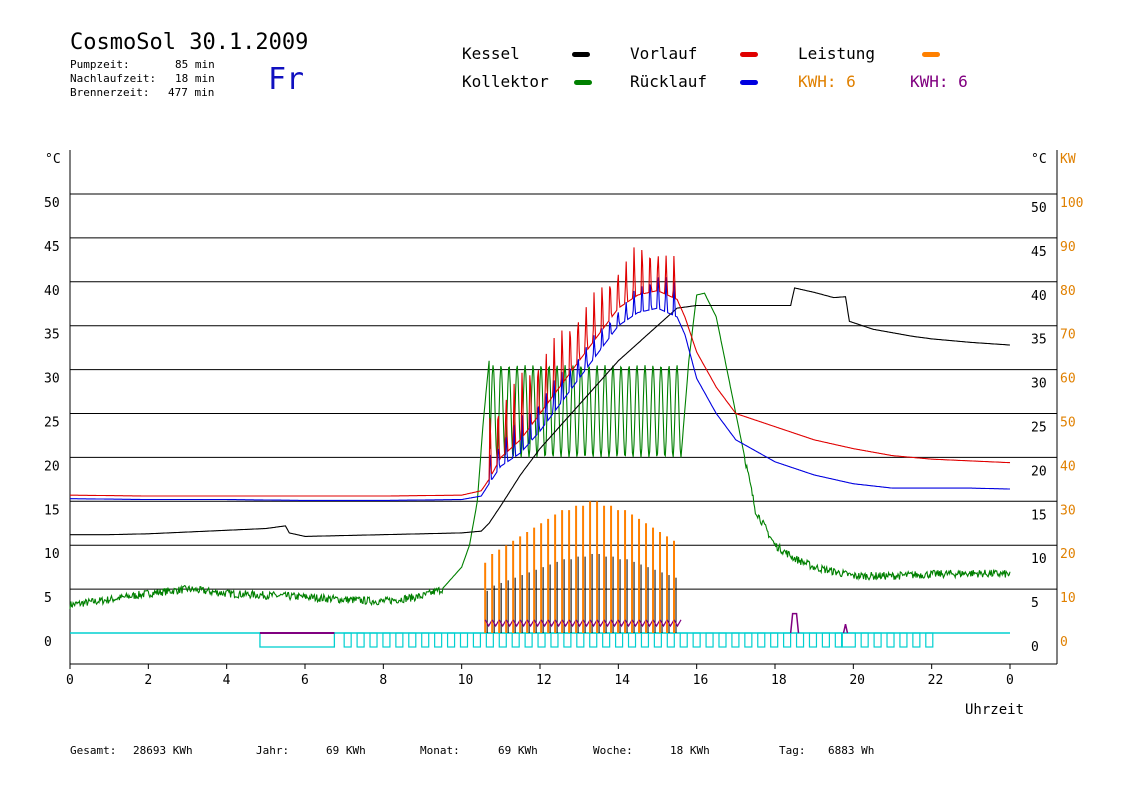 Image resolution: width=1148 pixels, height=812 pixels. Describe the element at coordinates (1039, 296) in the screenshot. I see `y-tick-label-right: 40` at that location.